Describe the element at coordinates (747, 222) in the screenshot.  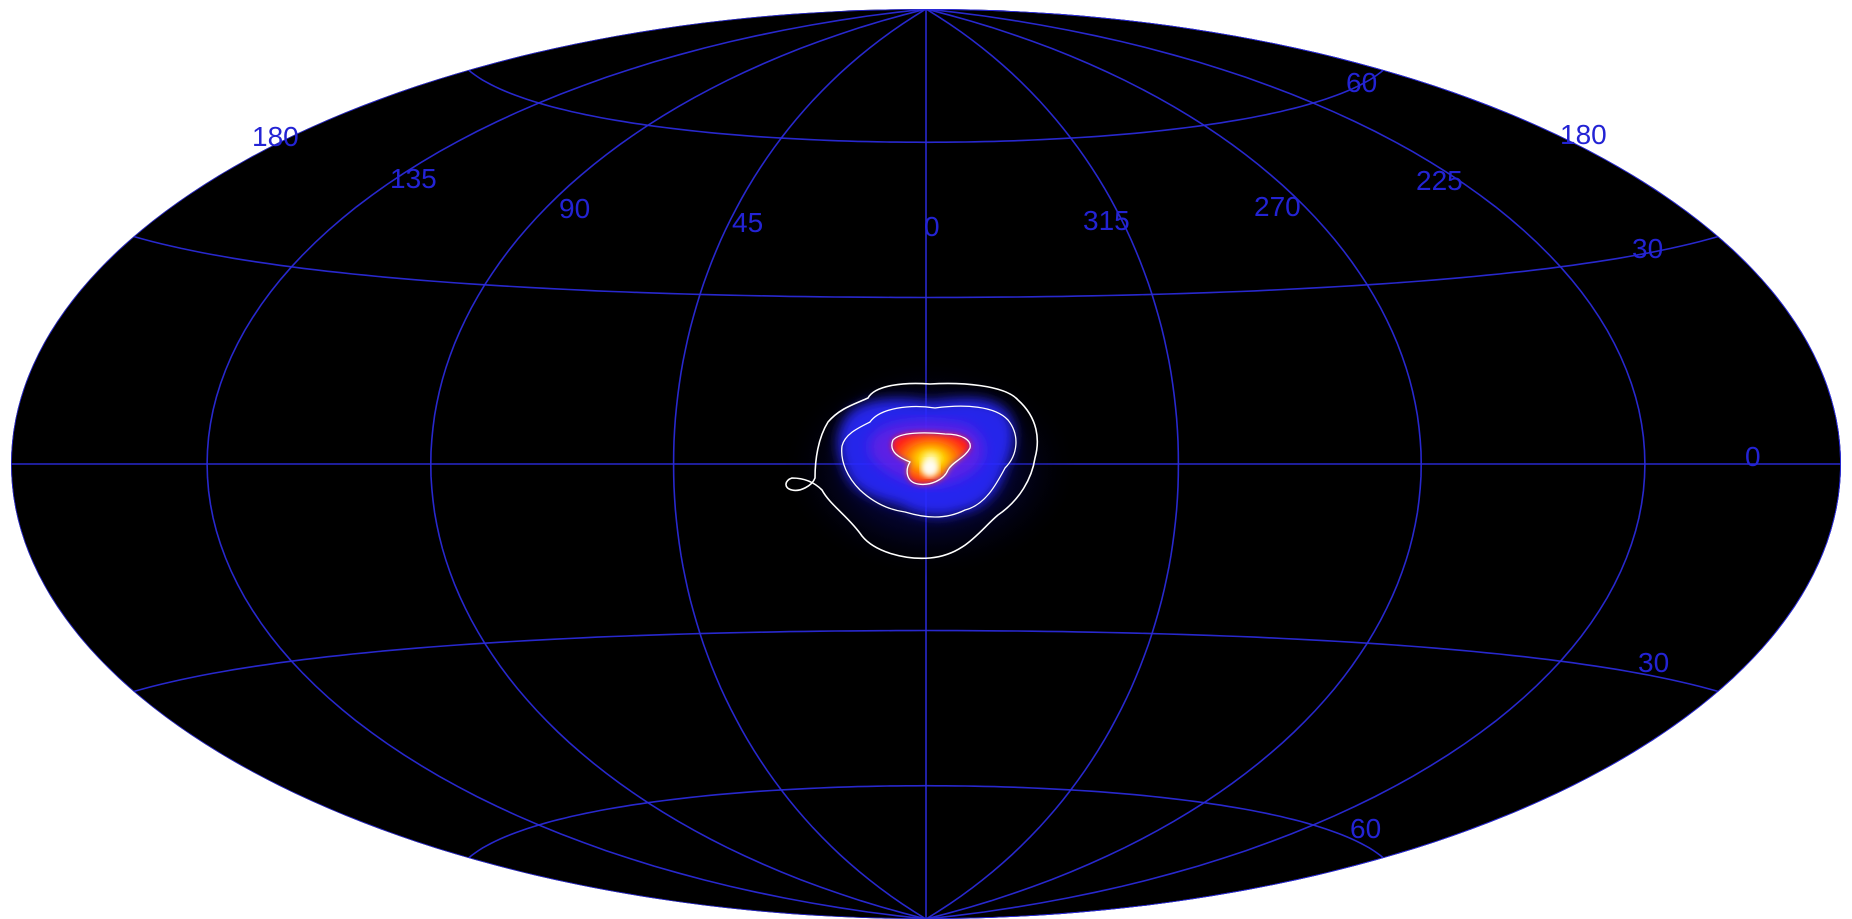
I see `lon-label-45: 45` at that location.